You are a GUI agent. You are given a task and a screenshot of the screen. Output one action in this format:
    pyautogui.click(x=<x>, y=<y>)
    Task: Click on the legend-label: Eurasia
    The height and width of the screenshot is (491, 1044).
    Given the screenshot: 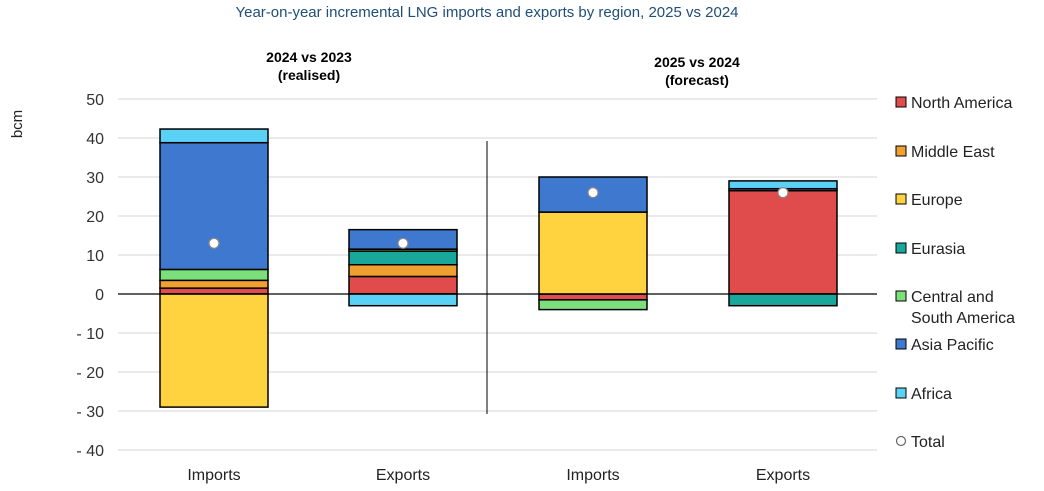 What is the action you would take?
    pyautogui.click(x=938, y=249)
    